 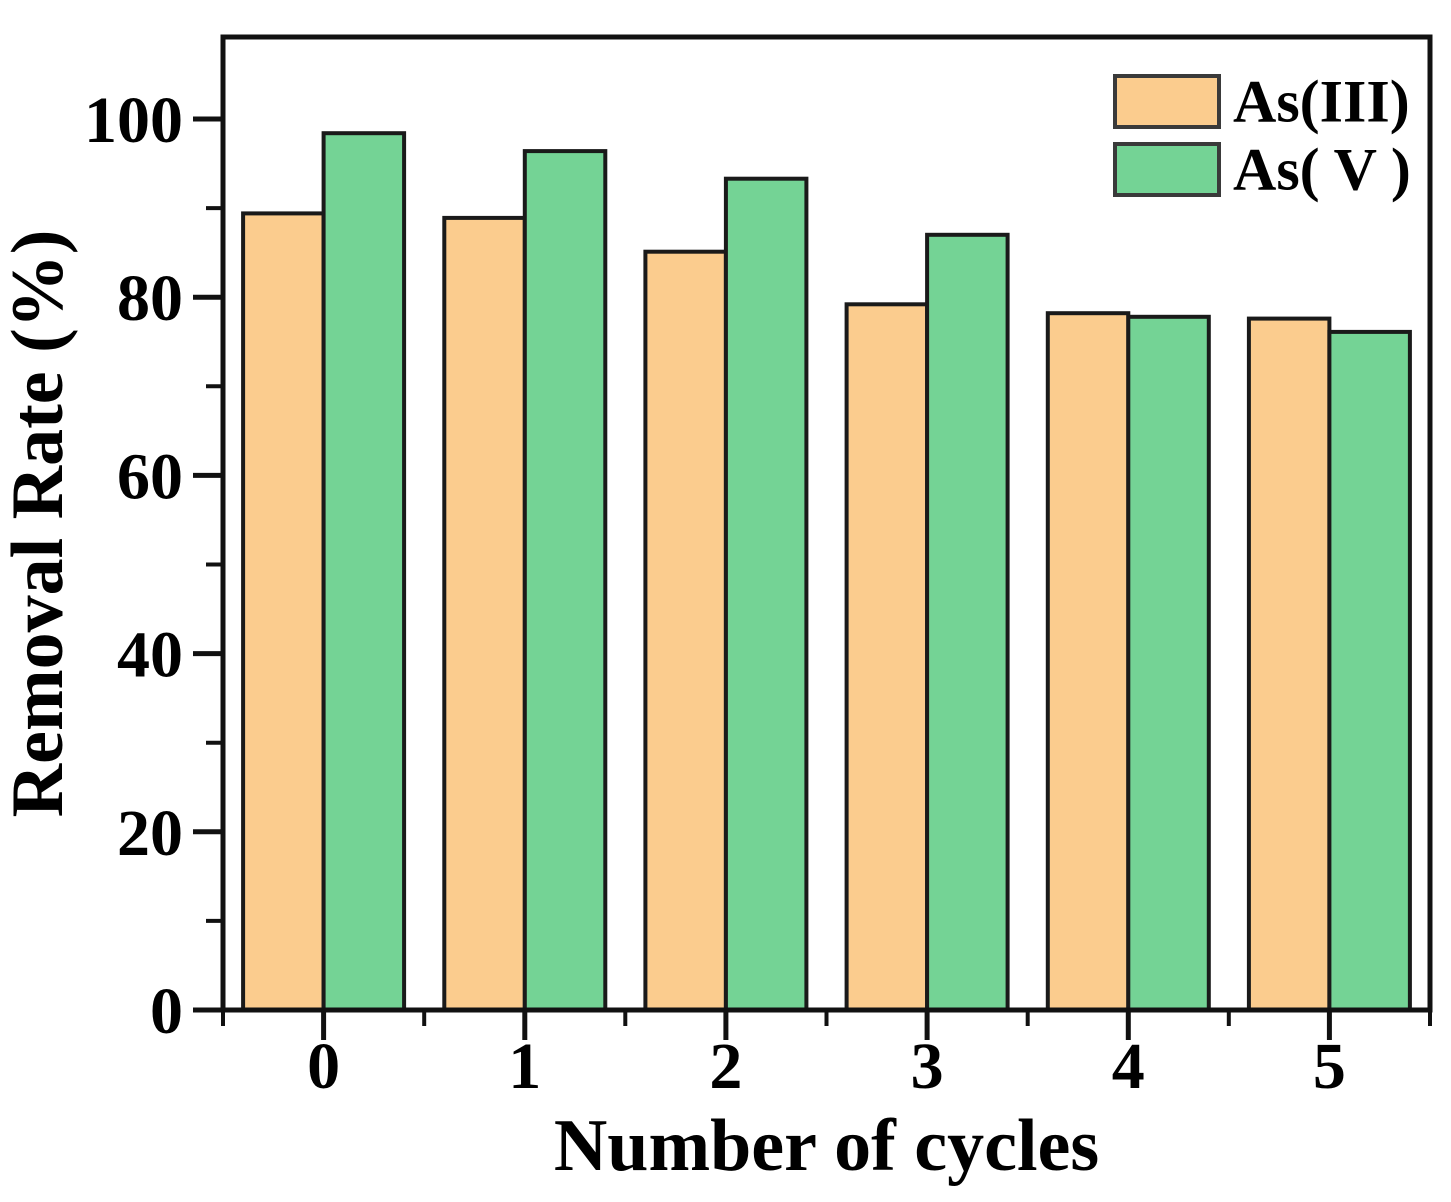 I want to click on y-tick-label: 100, so click(x=133, y=120).